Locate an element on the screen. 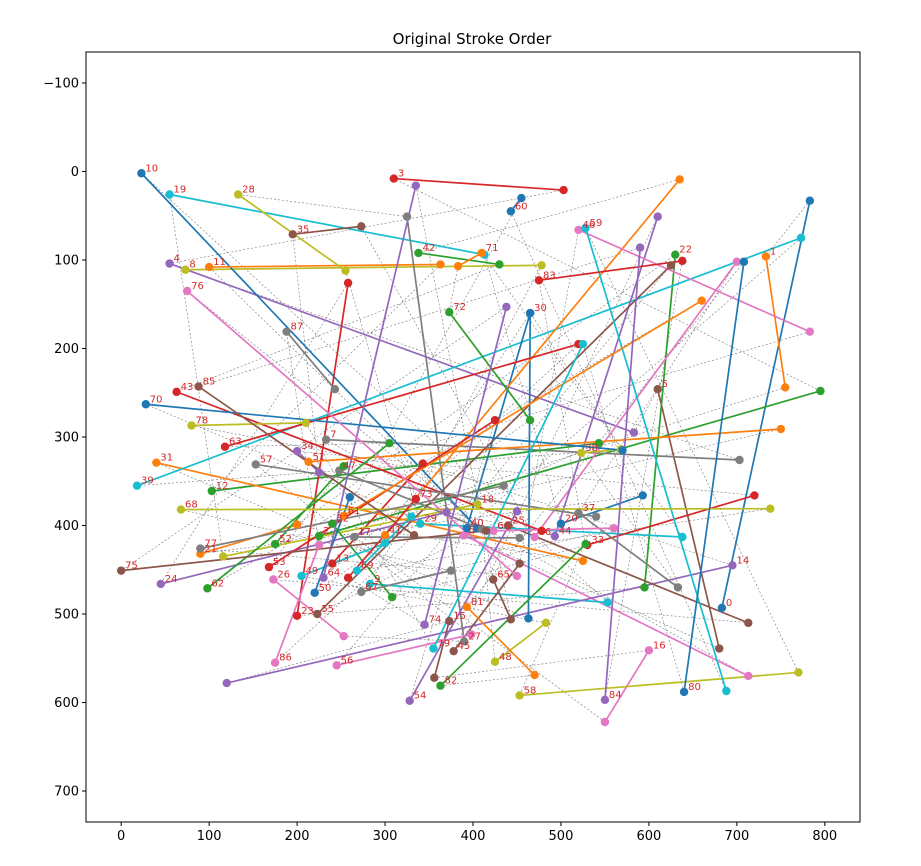 The image size is (921, 866). stroke-order-label: 63 is located at coordinates (235, 442).